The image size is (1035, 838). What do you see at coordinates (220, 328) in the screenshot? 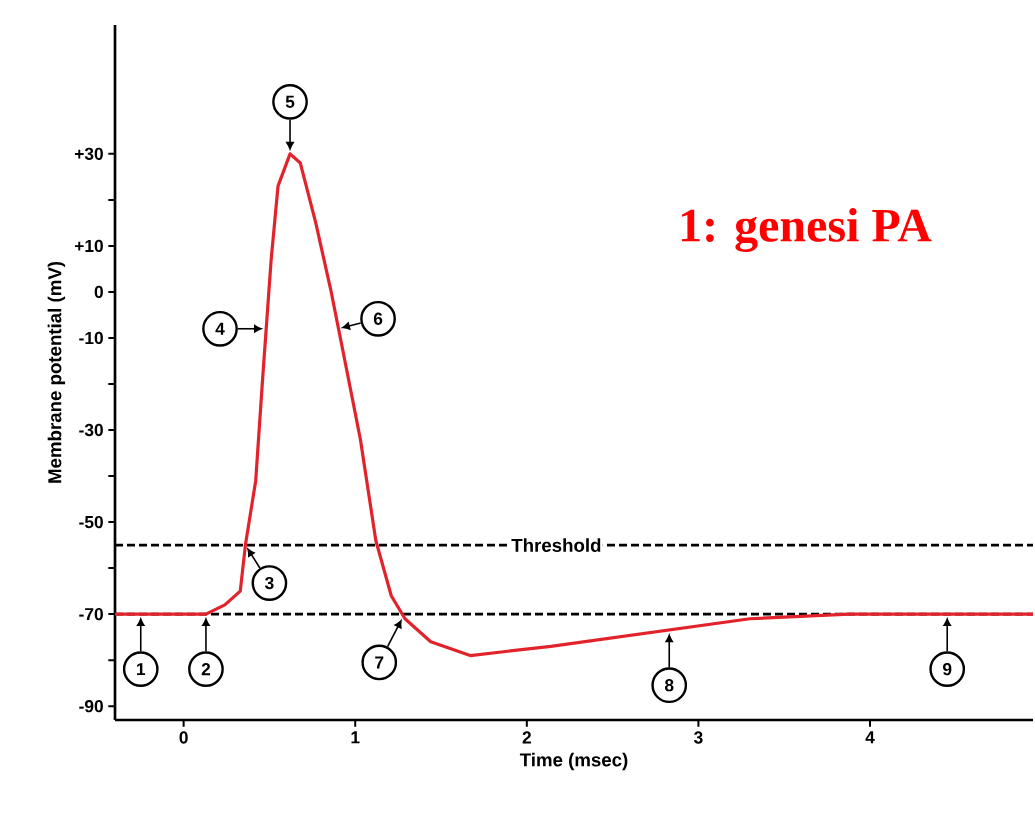
I see `annotation: 4` at bounding box center [220, 328].